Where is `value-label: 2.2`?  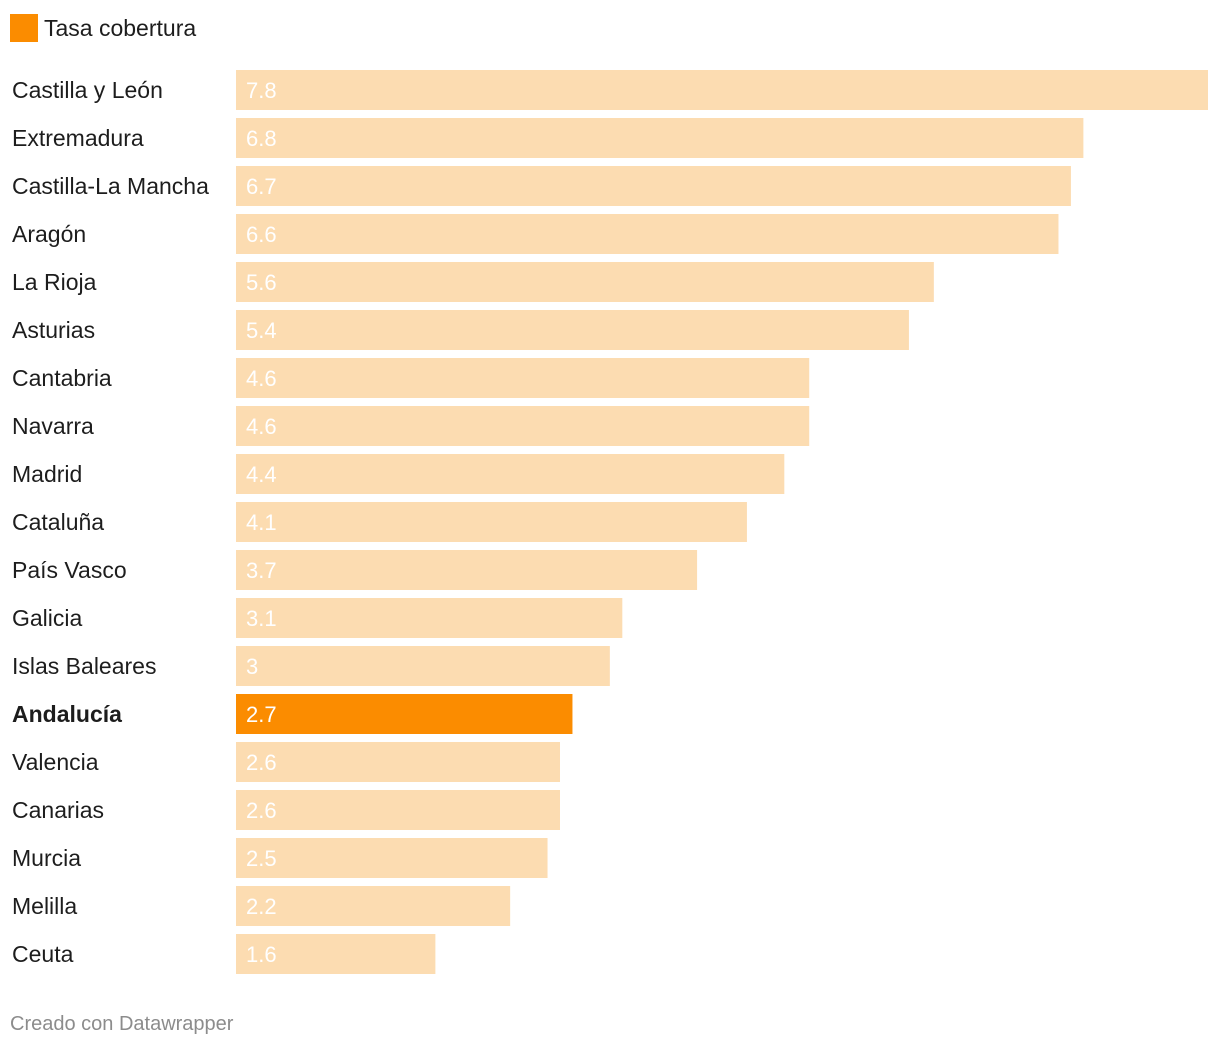 value-label: 2.2 is located at coordinates (261, 906).